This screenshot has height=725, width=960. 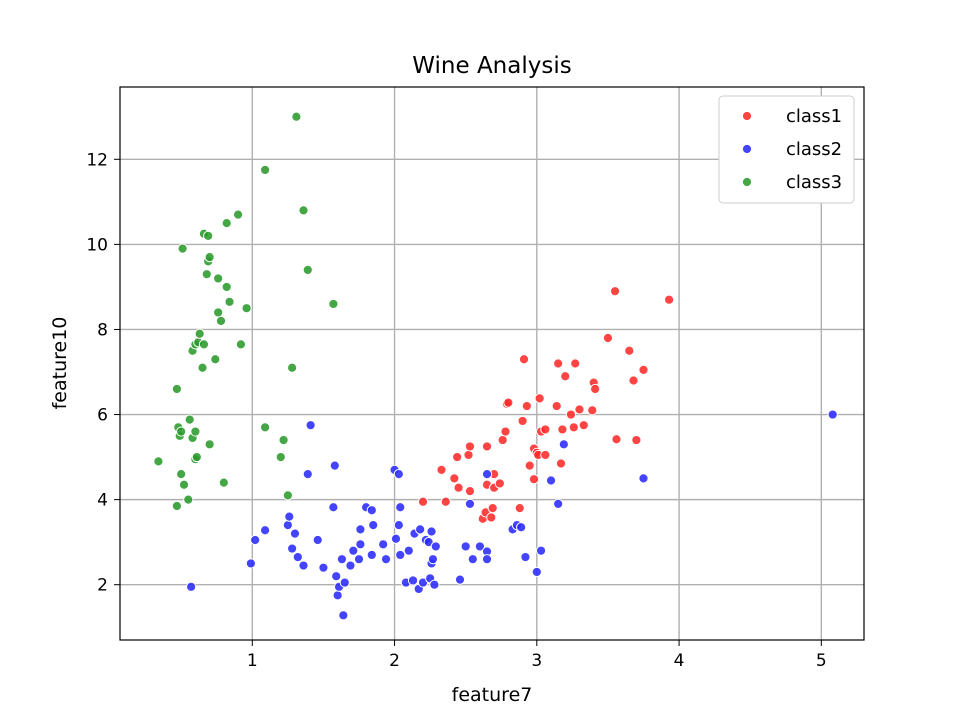 I want to click on legend: class1 class2 class3, so click(x=786, y=149).